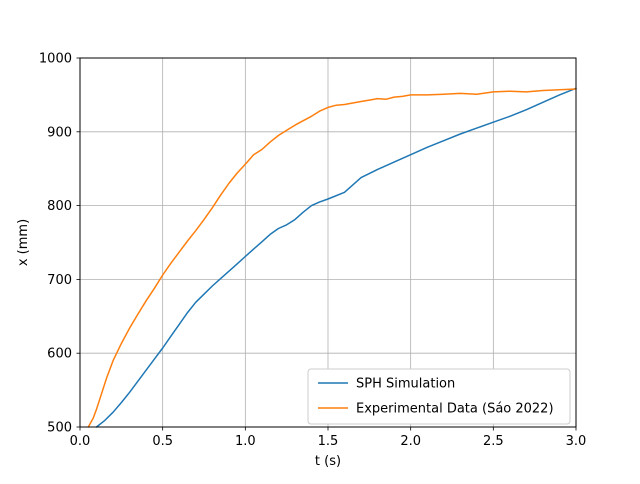 The width and height of the screenshot is (640, 484). Describe the element at coordinates (245, 441) in the screenshot. I see `x-tick-label: 1.0` at that location.